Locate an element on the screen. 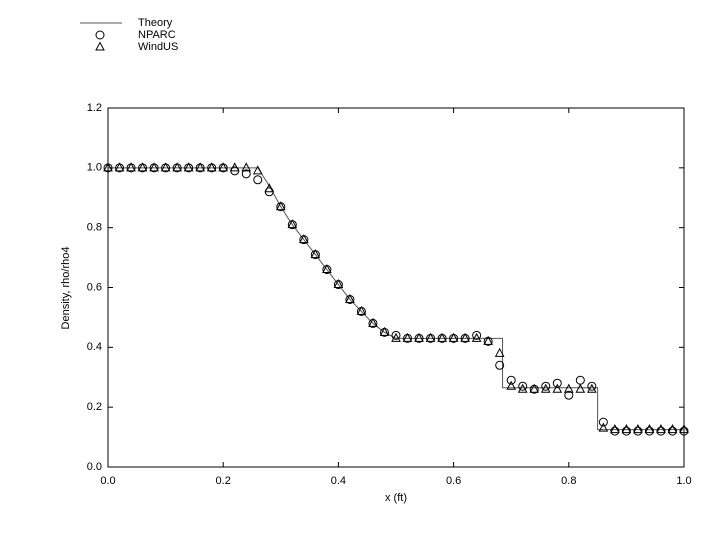 The image size is (720, 540). x-tick-label: 0.0 is located at coordinates (107, 481).